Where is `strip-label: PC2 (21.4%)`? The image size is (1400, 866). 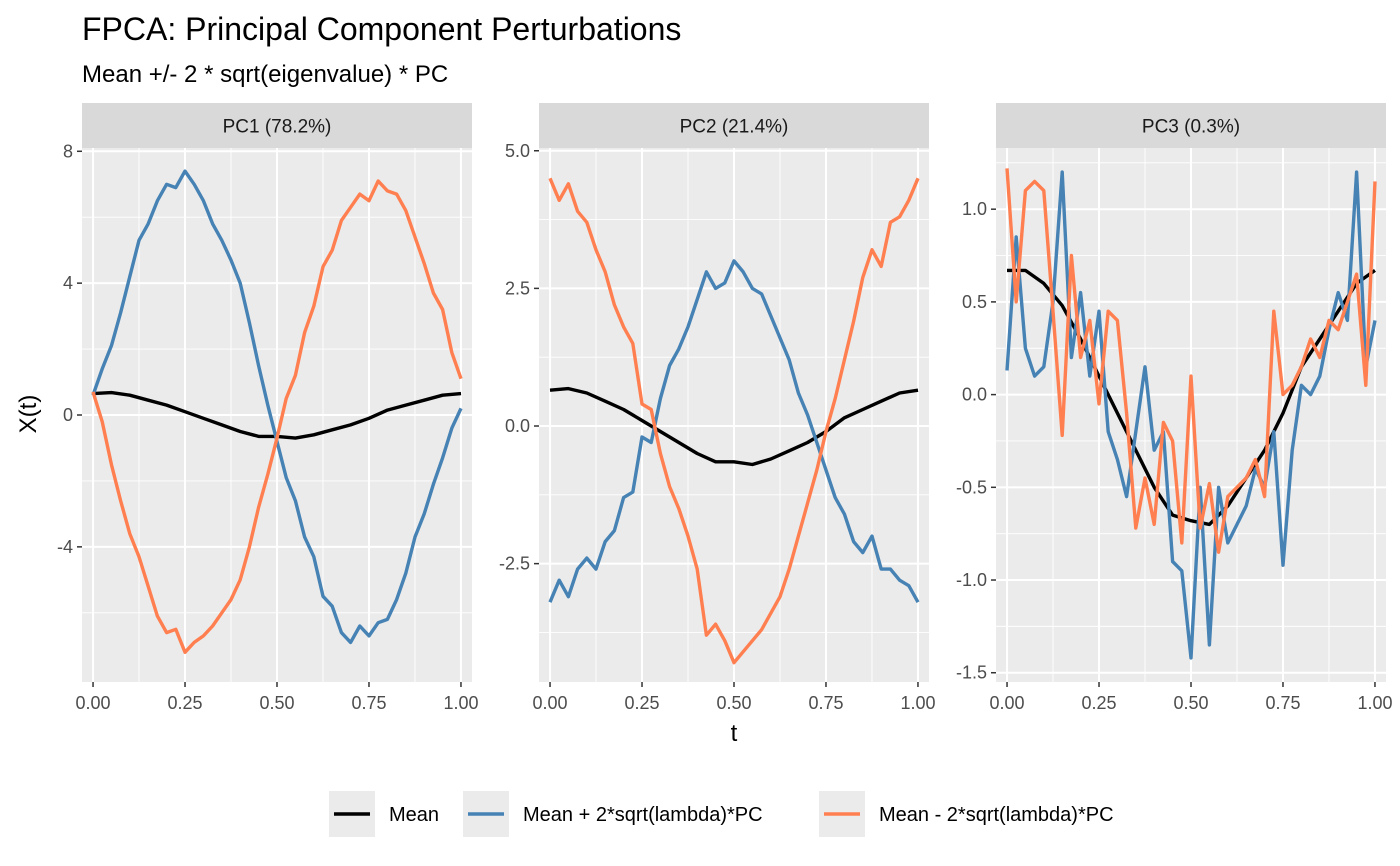
strip-label: PC2 (21.4%) is located at coordinates (734, 127).